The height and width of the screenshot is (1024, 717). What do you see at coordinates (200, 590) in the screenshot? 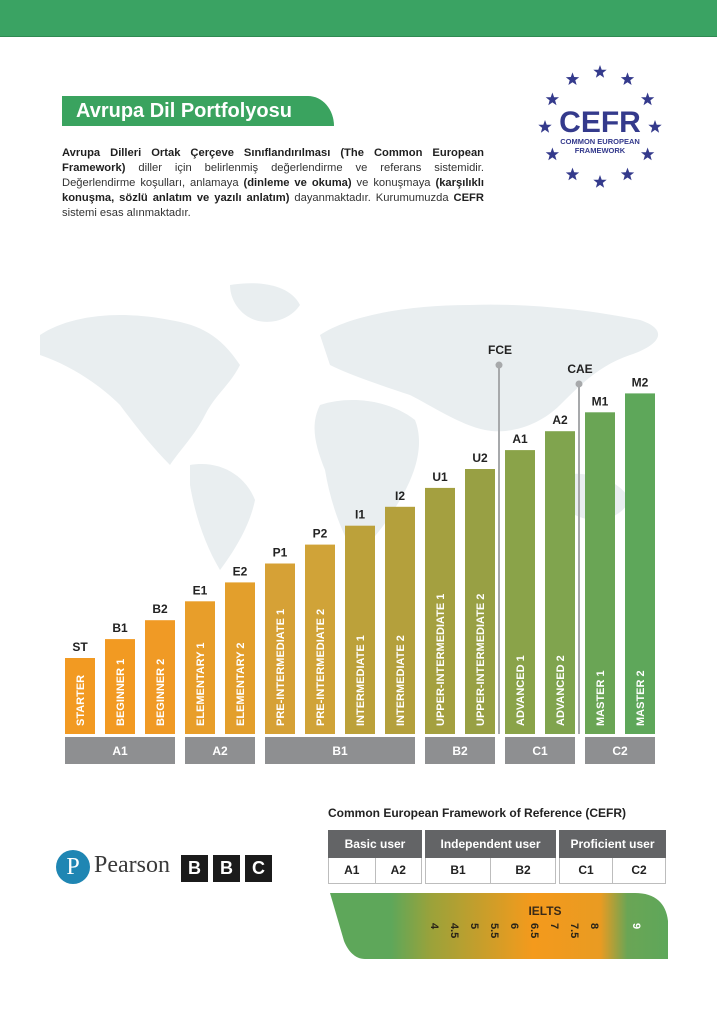
I see `bar-code-label: E1` at bounding box center [200, 590].